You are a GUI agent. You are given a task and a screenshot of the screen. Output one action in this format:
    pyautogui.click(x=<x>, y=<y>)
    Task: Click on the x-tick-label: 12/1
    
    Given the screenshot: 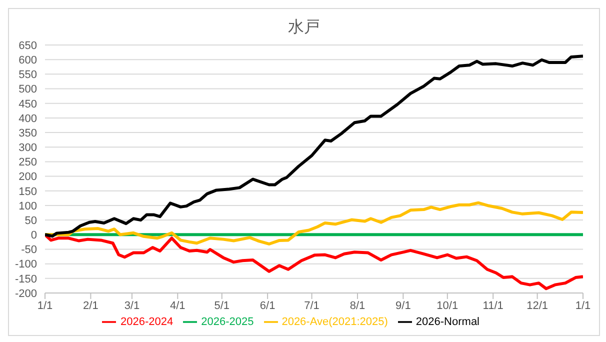 What is the action you would take?
    pyautogui.click(x=537, y=306)
    